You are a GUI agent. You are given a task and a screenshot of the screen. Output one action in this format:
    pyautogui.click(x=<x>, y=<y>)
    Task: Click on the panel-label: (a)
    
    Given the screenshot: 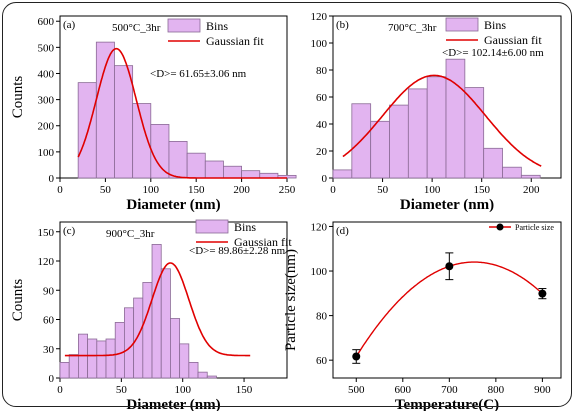 What is the action you would take?
    pyautogui.click(x=69, y=25)
    